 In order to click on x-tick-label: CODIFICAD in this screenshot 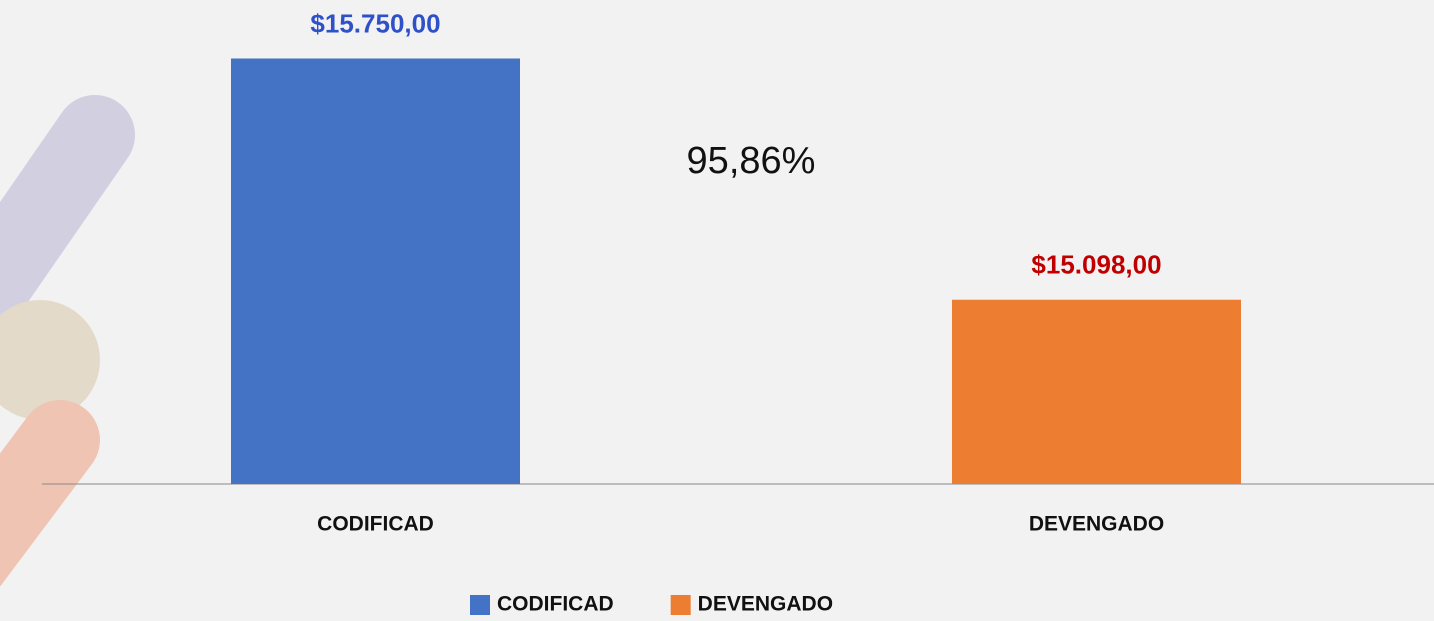, I will do `click(375, 524)`.